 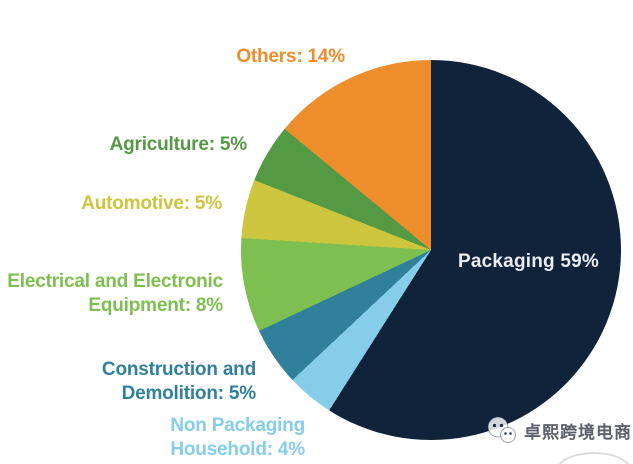 What do you see at coordinates (290, 56) in the screenshot?
I see `label-others: Others: 14%` at bounding box center [290, 56].